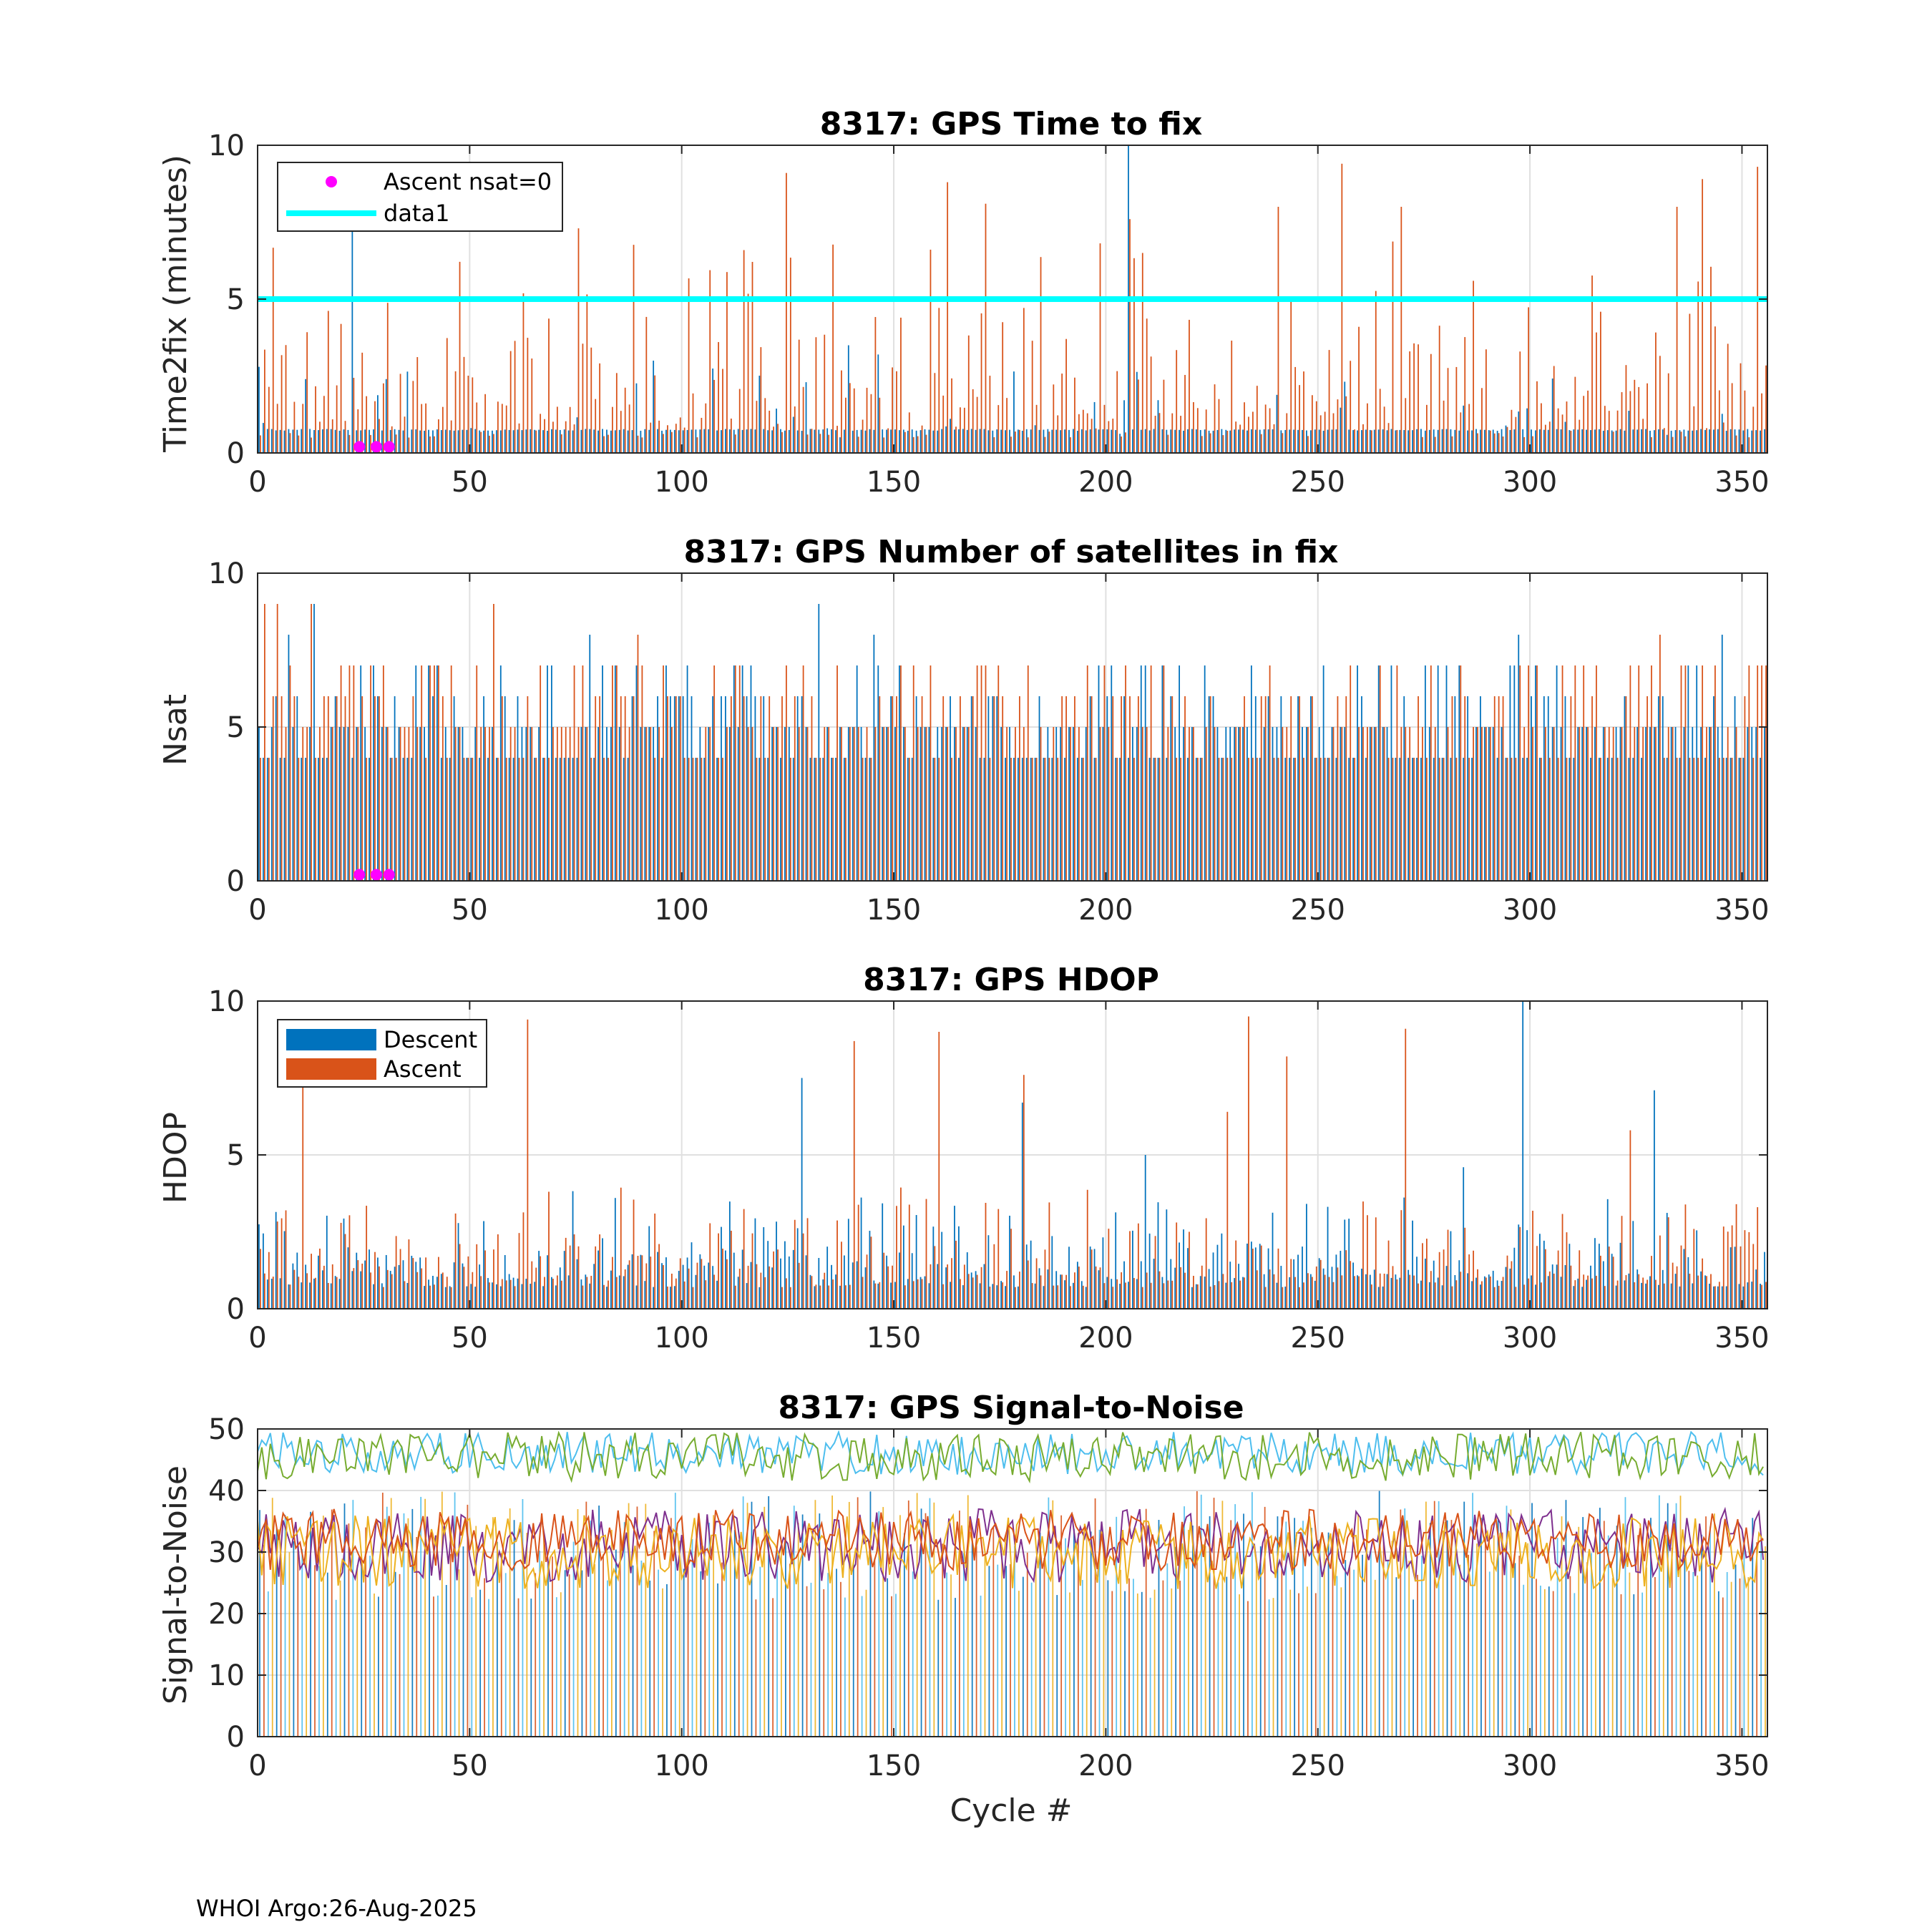 This screenshot has width=1932, height=1932. I want to click on snr-series-line, so click(1010, 1457).